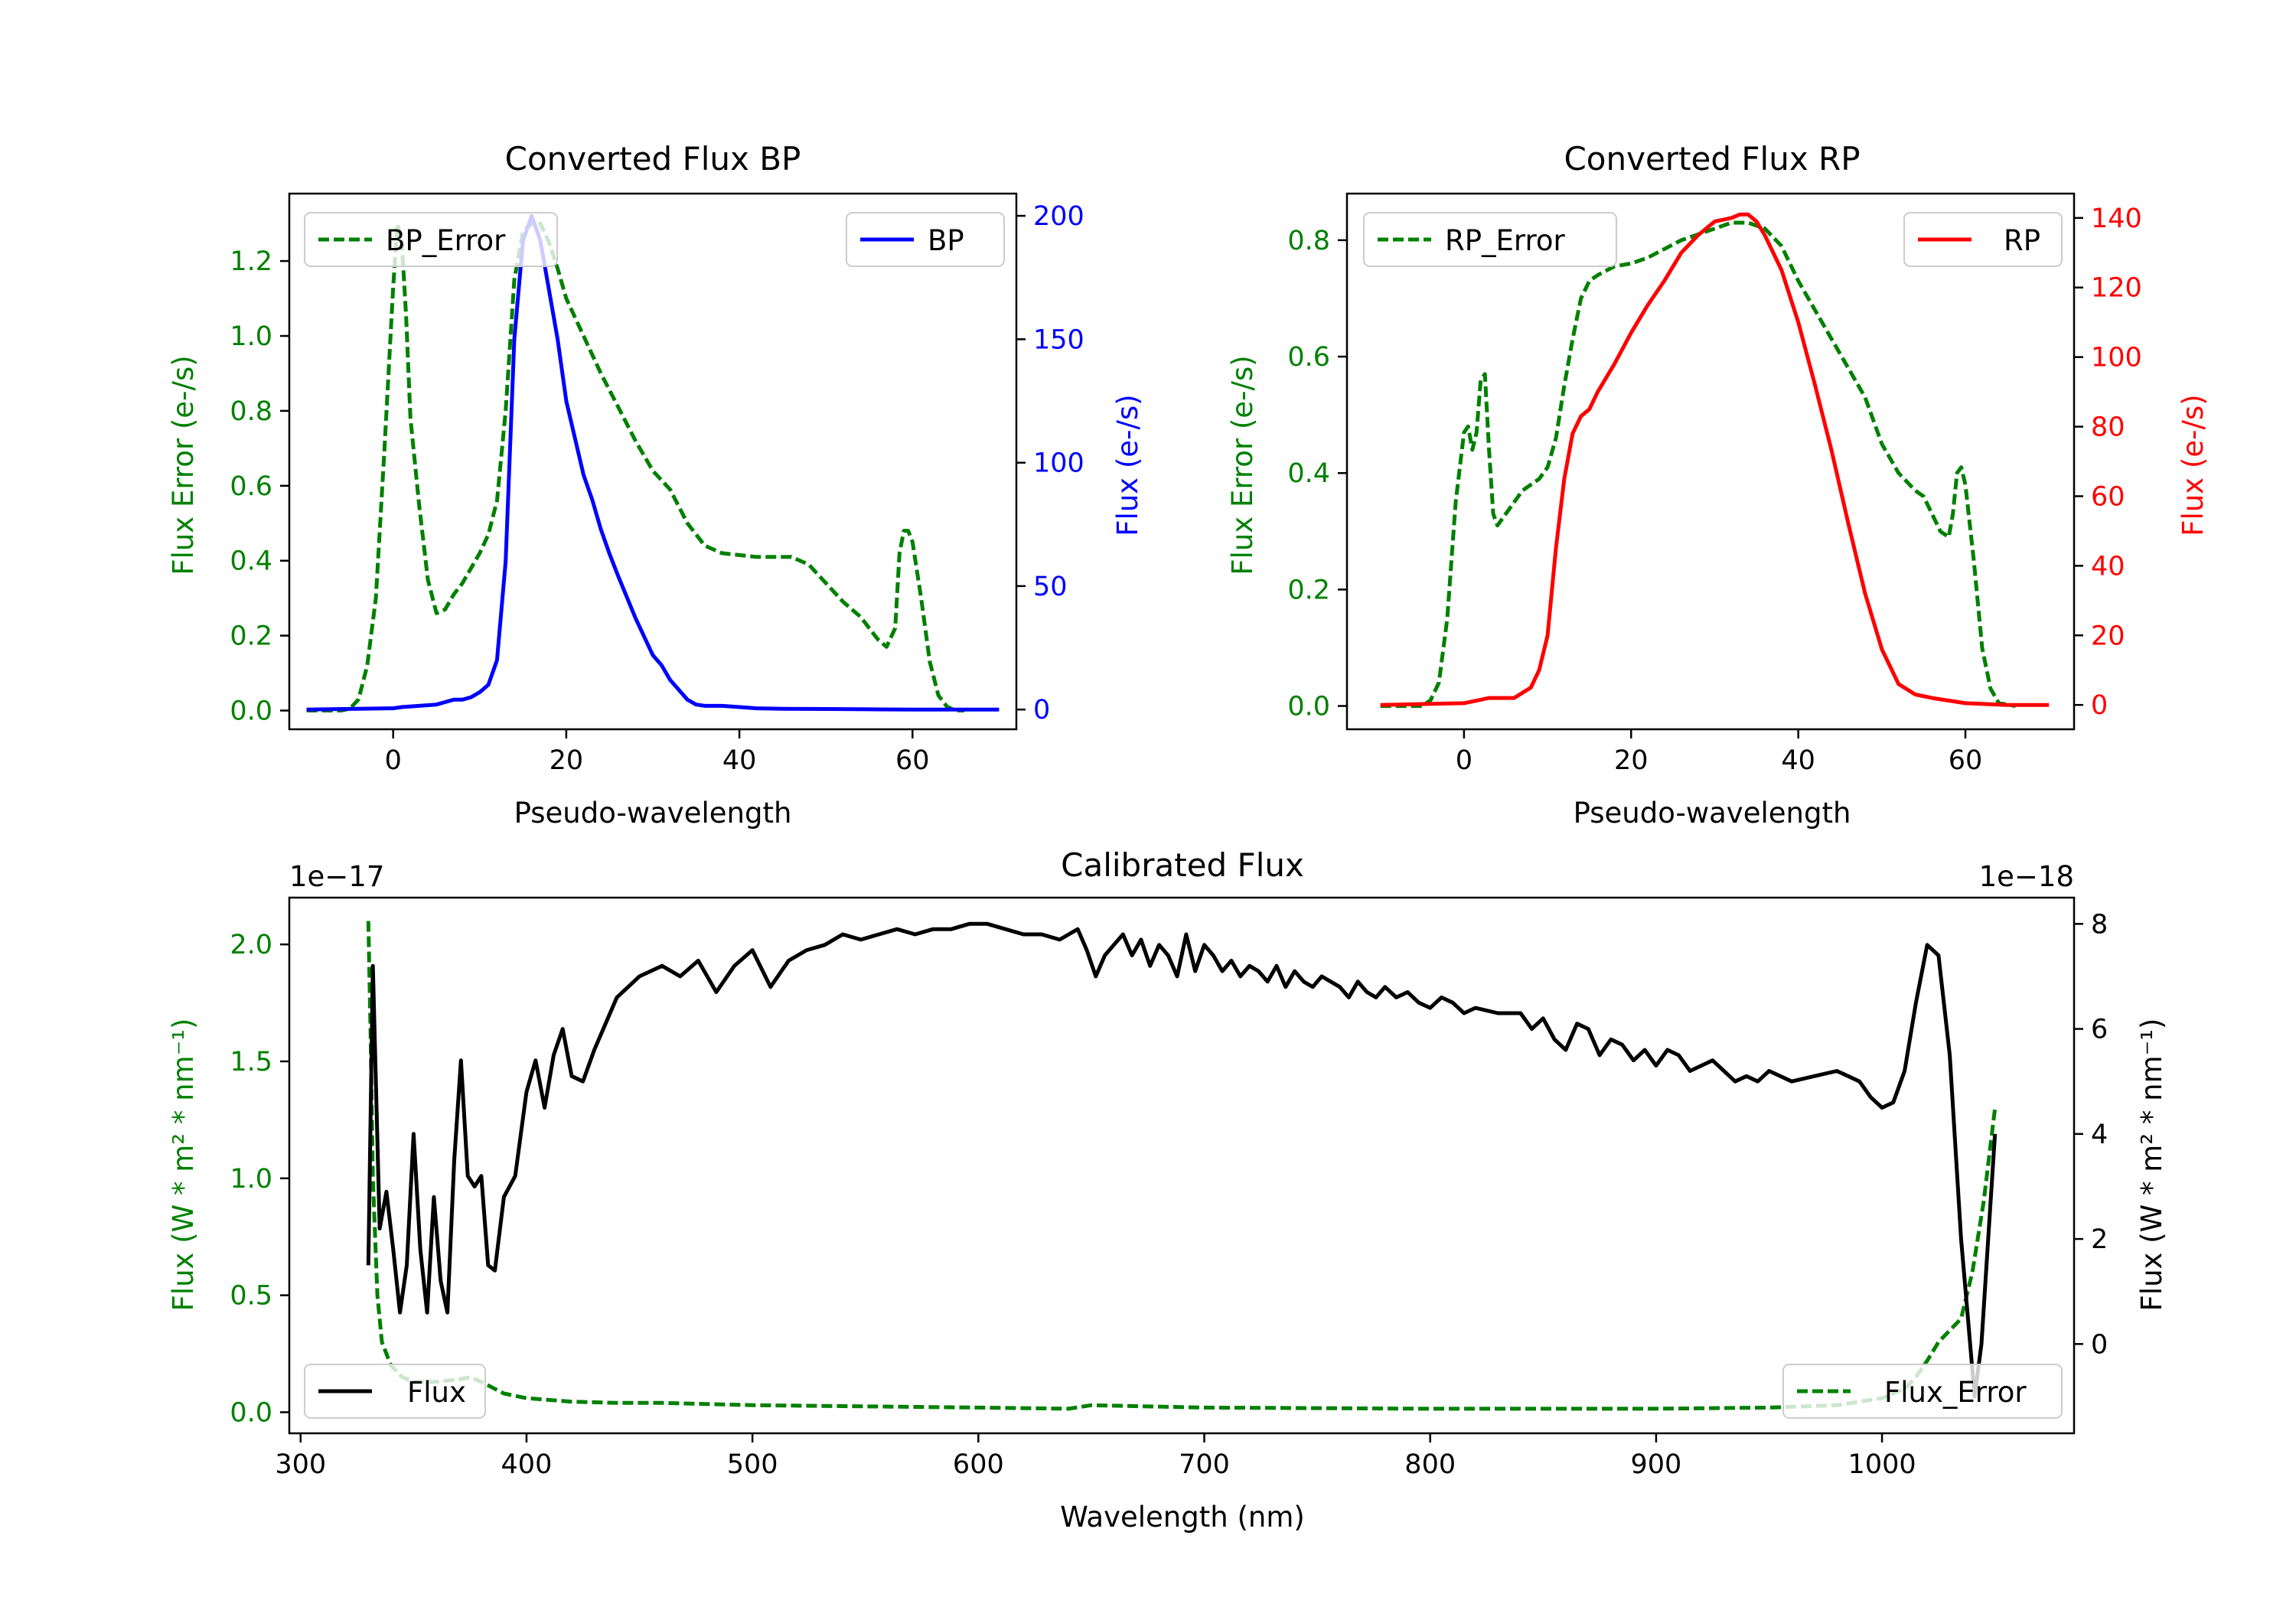  What do you see at coordinates (2108, 427) in the screenshot?
I see `y-tick-label-right: 80` at bounding box center [2108, 427].